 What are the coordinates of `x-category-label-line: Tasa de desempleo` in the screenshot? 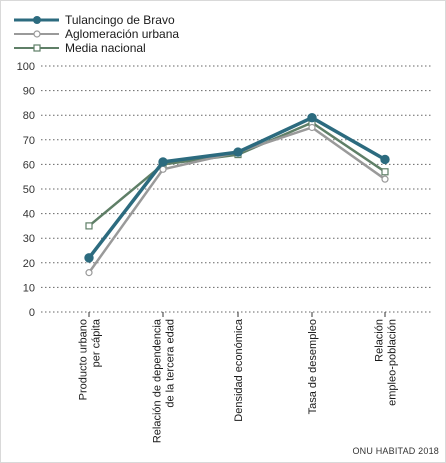 It's located at (313, 366).